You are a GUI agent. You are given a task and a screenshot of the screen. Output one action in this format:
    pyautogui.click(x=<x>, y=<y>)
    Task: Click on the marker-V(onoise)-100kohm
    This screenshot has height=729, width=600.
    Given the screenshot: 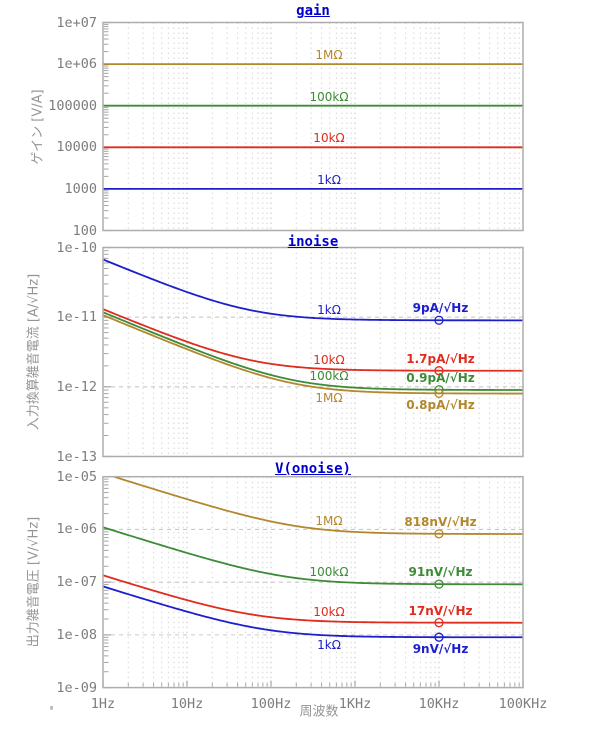 What is the action you would take?
    pyautogui.click(x=439, y=584)
    